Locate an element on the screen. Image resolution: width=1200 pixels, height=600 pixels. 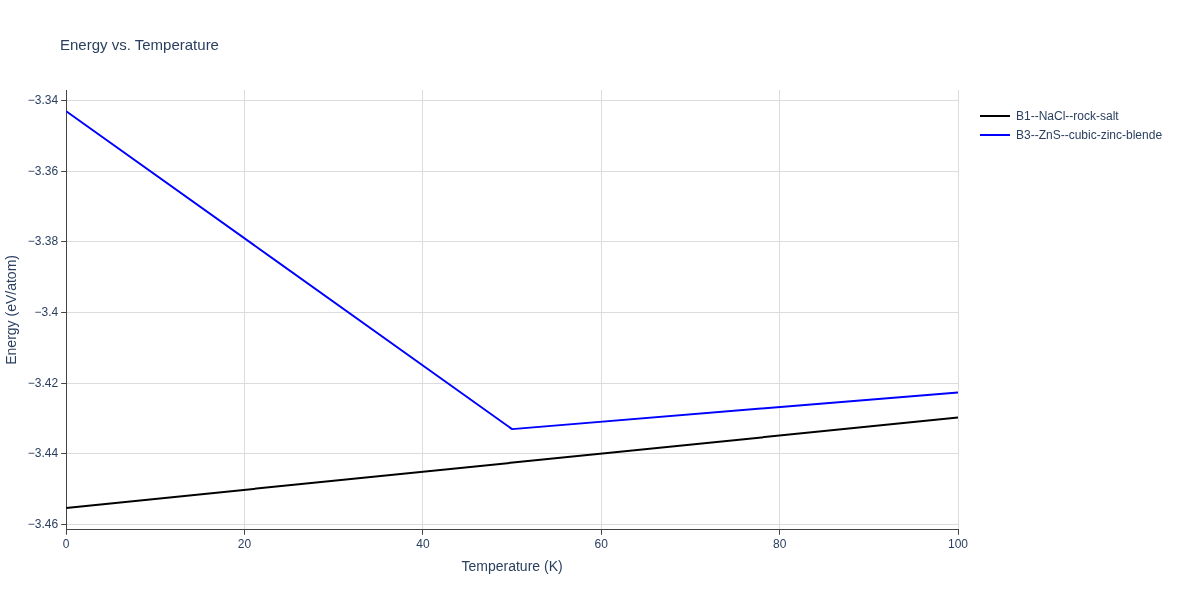
x-tick-label: 20 is located at coordinates (244, 544).